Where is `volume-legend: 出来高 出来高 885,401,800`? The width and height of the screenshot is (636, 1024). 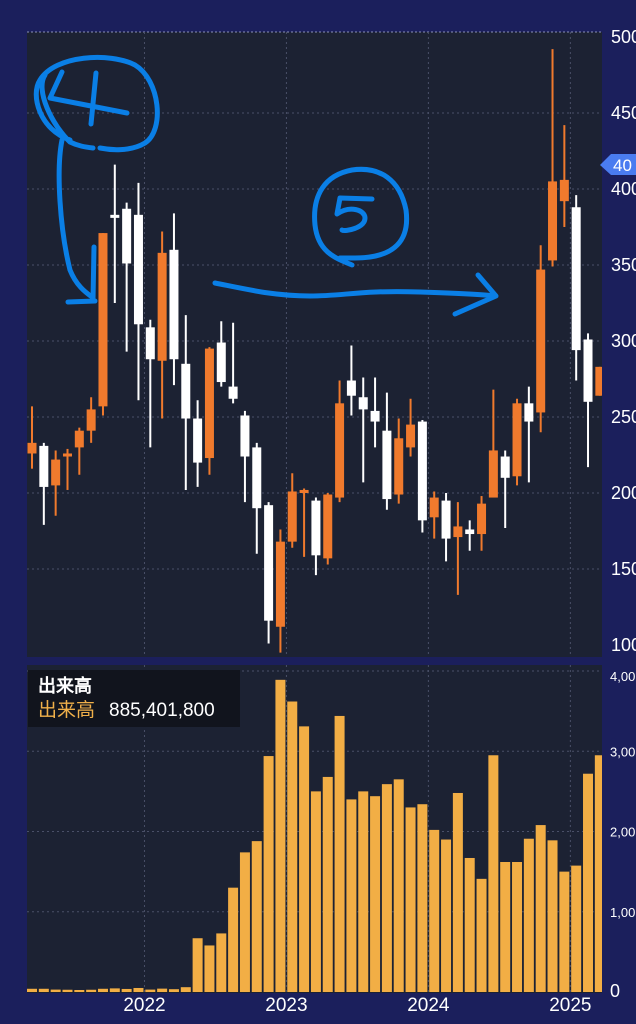 volume-legend: 出来高 出来高 885,401,800 is located at coordinates (134, 698).